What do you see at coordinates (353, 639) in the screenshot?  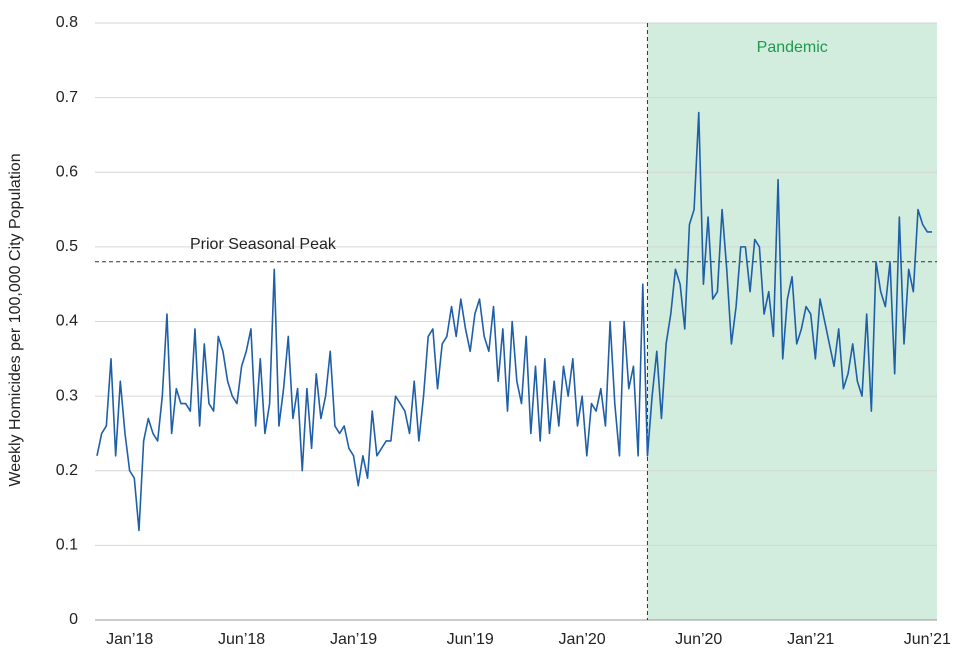 I see `x-tick-label: Jan’19` at bounding box center [353, 639].